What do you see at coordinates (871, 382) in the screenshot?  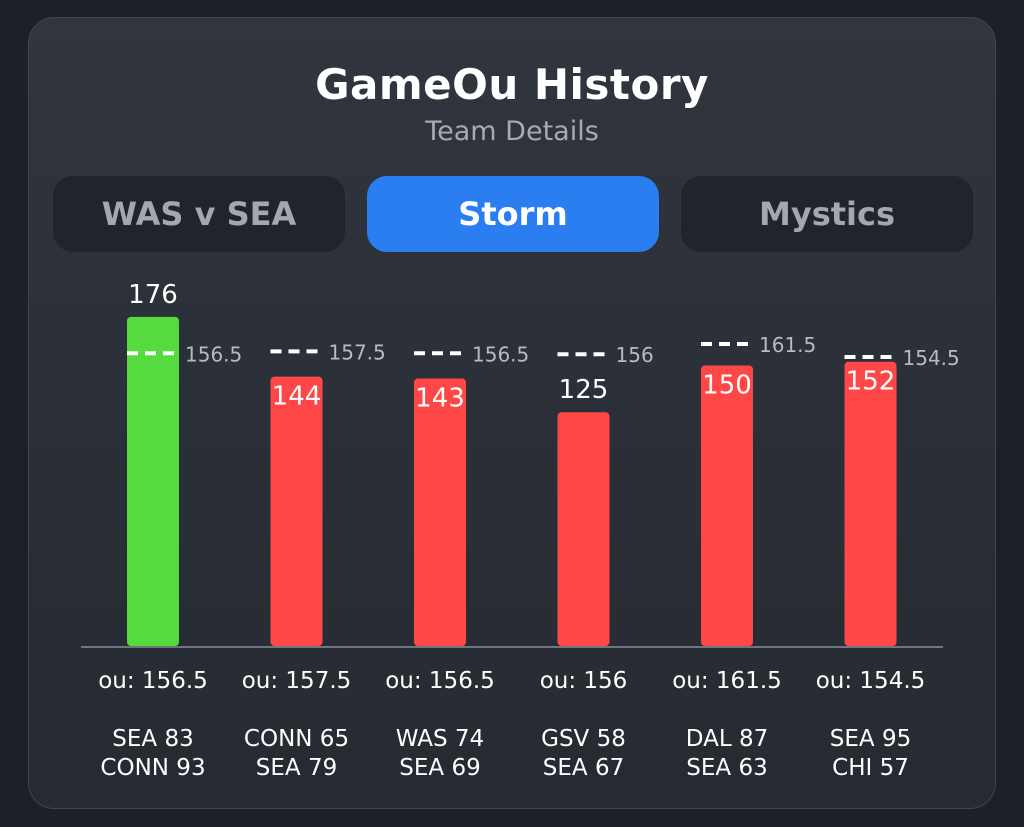 I see `bar-value-label: 152` at bounding box center [871, 382].